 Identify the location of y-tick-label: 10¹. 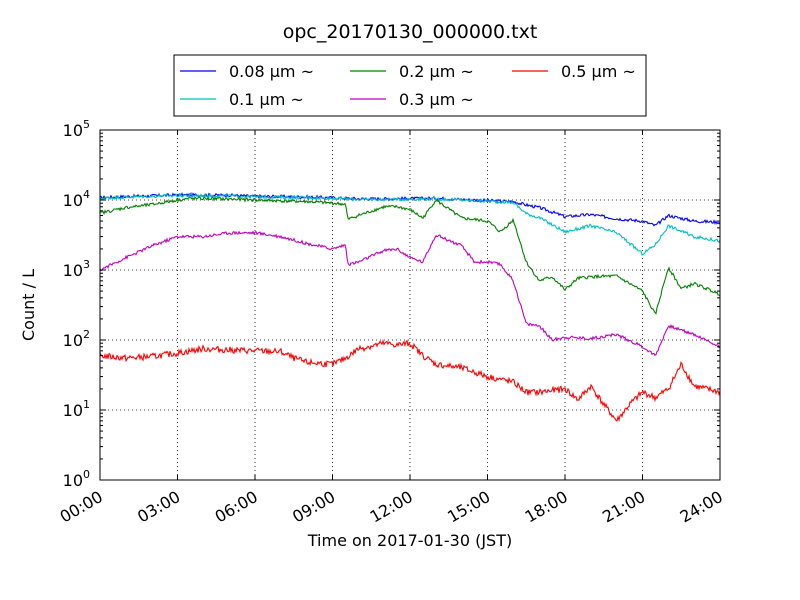
(76, 409).